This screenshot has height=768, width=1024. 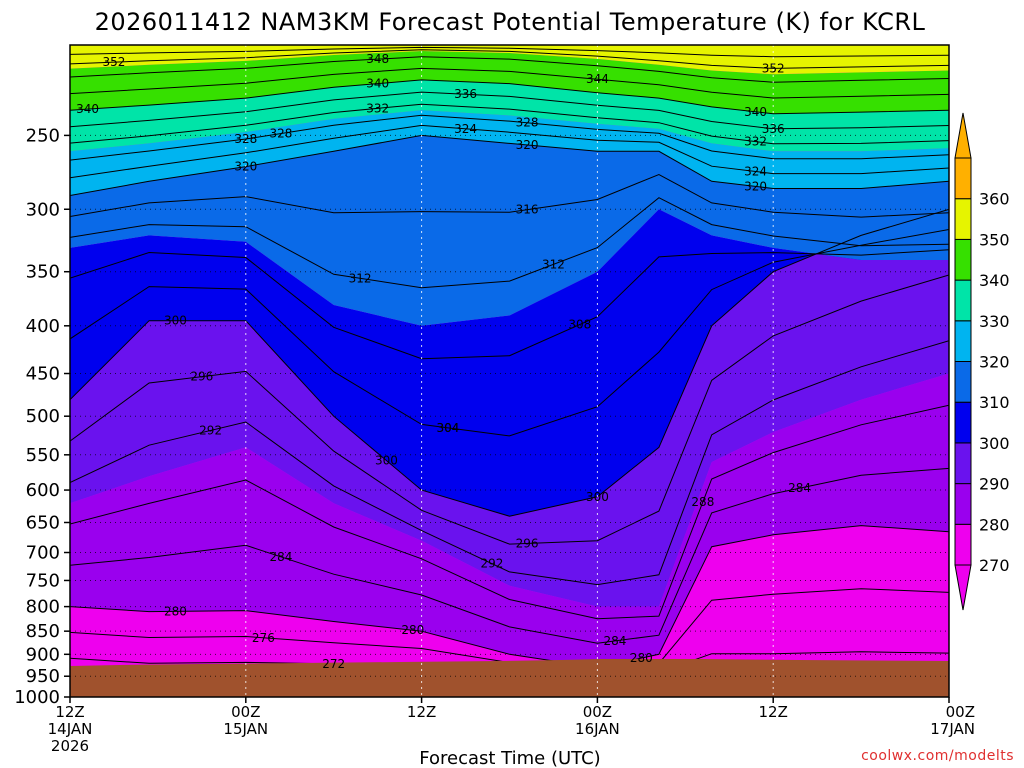 I want to click on x-tick-label: 17JAN, so click(x=952, y=729).